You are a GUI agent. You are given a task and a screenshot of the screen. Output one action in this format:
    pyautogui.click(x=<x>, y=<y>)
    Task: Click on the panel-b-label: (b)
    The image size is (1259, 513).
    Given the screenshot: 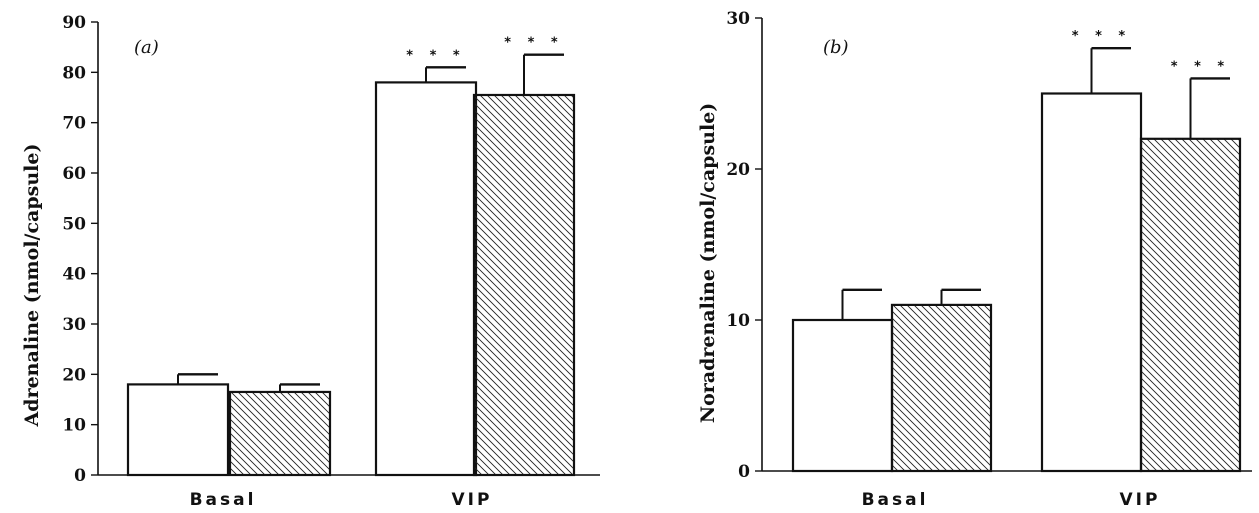 What is the action you would take?
    pyautogui.click(x=836, y=47)
    